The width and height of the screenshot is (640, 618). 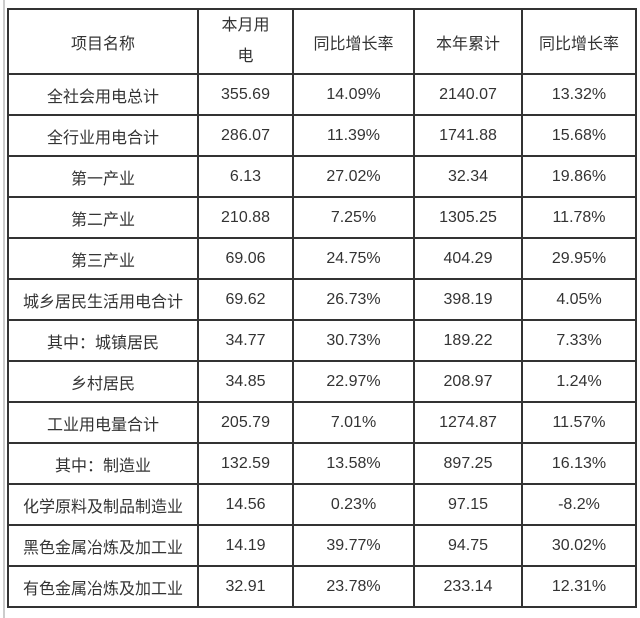 What do you see at coordinates (103, 586) in the screenshot?
I see `cell-name: 有色金属冶炼及加工业` at bounding box center [103, 586].